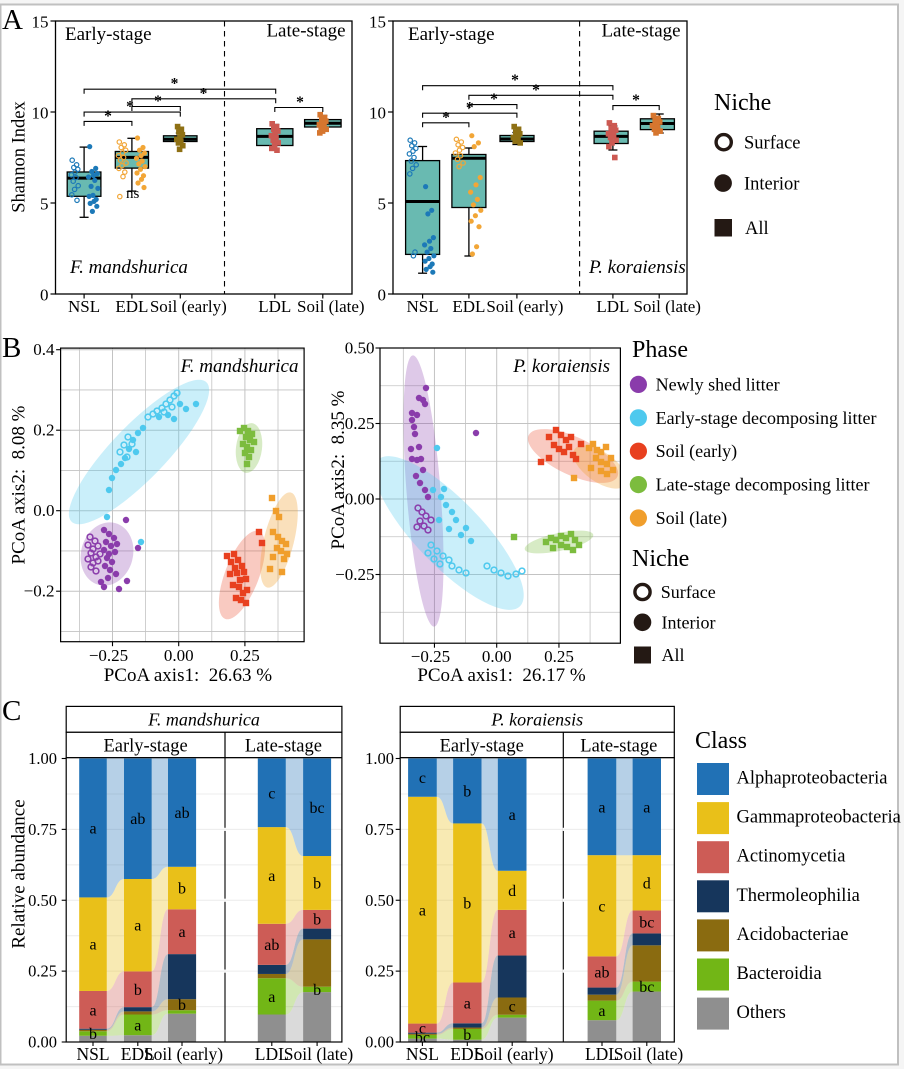 Image resolution: width=904 pixels, height=1069 pixels. What do you see at coordinates (382, 204) in the screenshot?
I see `svg-text: 5` at bounding box center [382, 204].